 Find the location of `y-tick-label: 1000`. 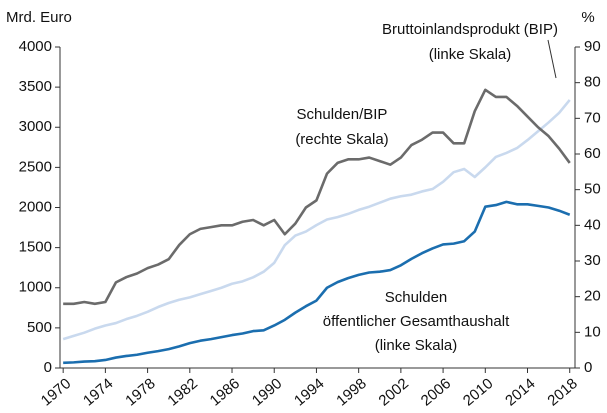

y-tick-label: 1000 is located at coordinates (35, 287).